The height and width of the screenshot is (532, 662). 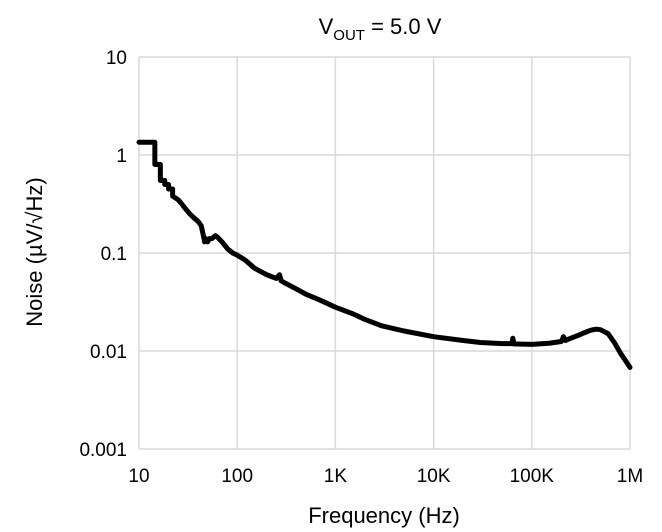 What do you see at coordinates (114, 254) in the screenshot?
I see `y-tick-label: 0.1` at bounding box center [114, 254].